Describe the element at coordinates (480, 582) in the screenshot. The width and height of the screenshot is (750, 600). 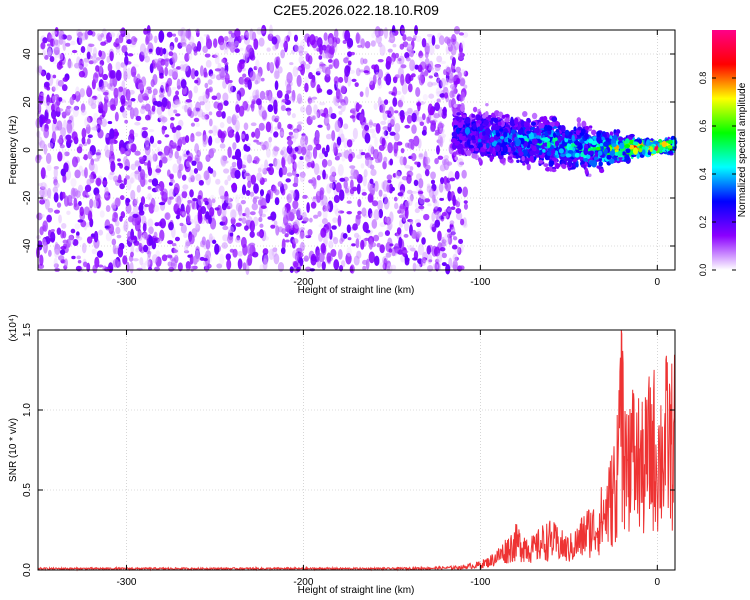
I see `snr-x-tick-label: -100` at that location.